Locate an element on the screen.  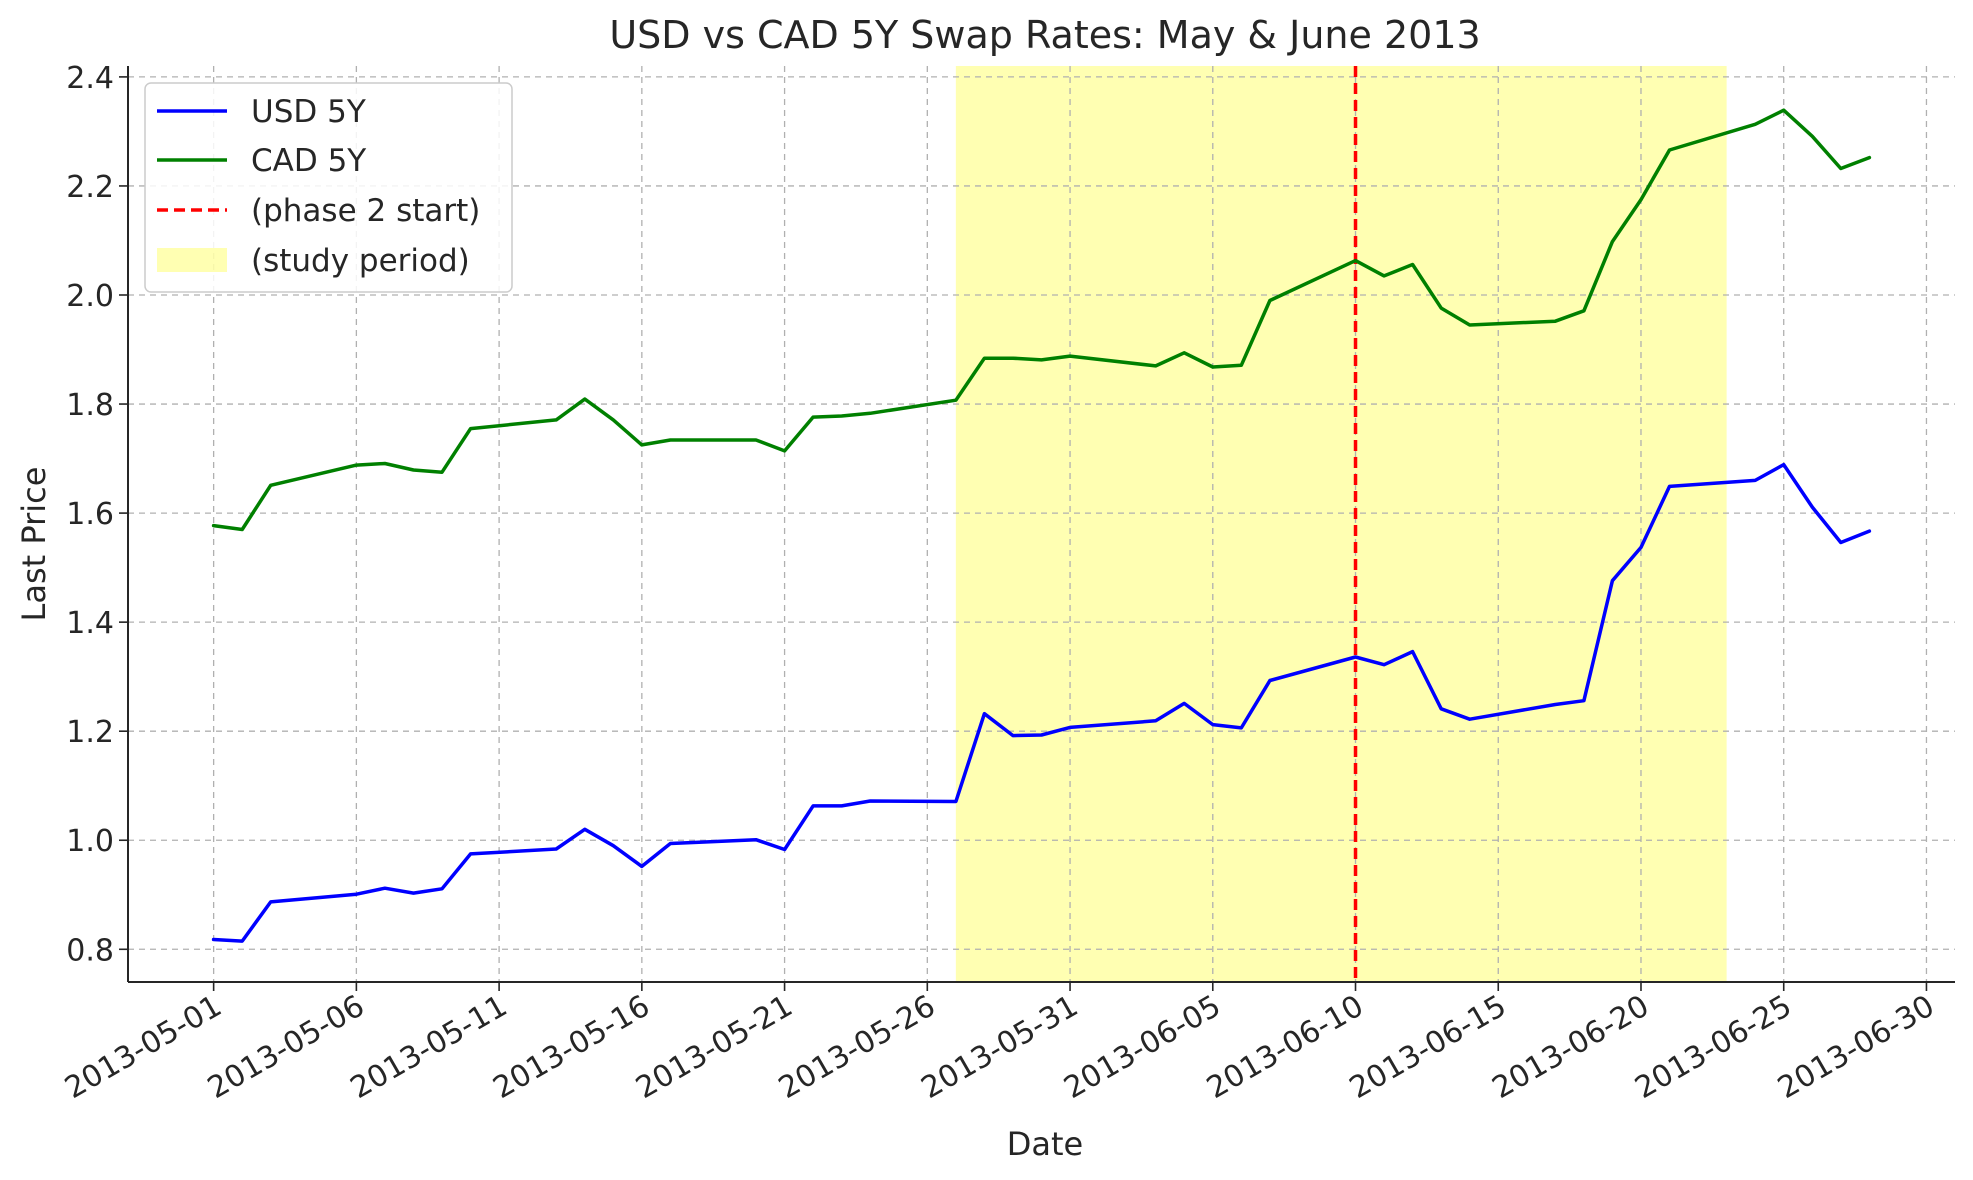
y-tick-label: 1.0 is located at coordinates (90, 841).